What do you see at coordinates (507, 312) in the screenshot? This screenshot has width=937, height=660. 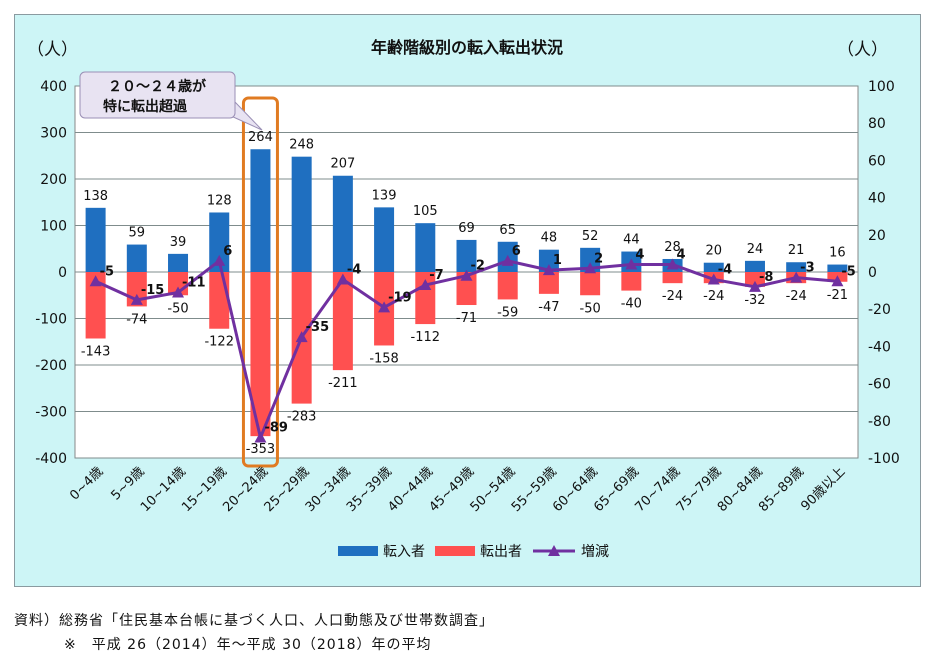 I see `outflow-label: -59` at bounding box center [507, 312].